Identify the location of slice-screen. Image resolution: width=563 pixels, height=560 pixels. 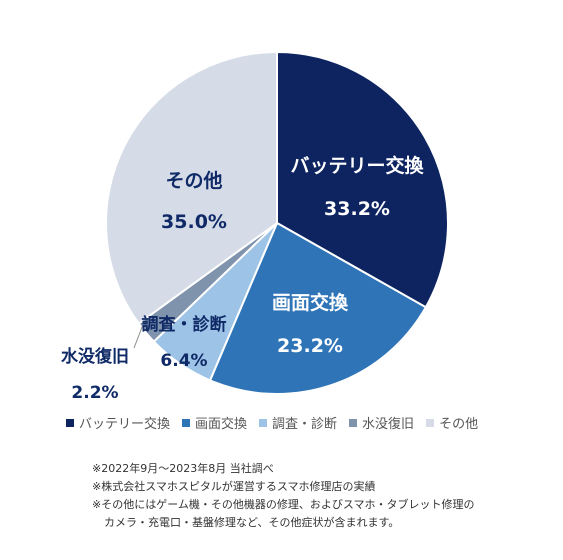
(318, 308).